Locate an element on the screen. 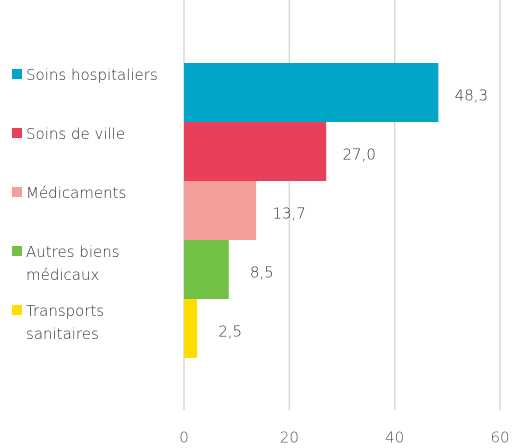  x-tick-label: 40 is located at coordinates (394, 438).